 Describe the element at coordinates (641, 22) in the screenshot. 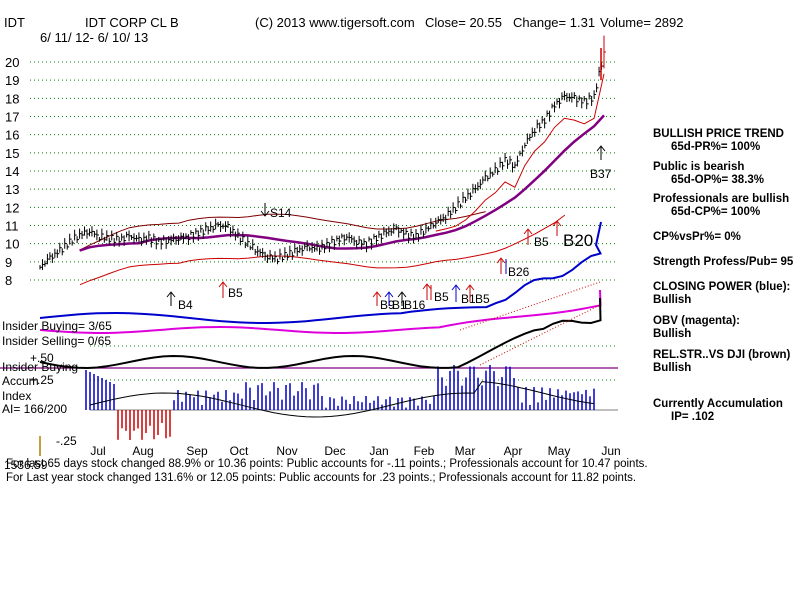

I see `volume-value: Volume= 2892` at that location.